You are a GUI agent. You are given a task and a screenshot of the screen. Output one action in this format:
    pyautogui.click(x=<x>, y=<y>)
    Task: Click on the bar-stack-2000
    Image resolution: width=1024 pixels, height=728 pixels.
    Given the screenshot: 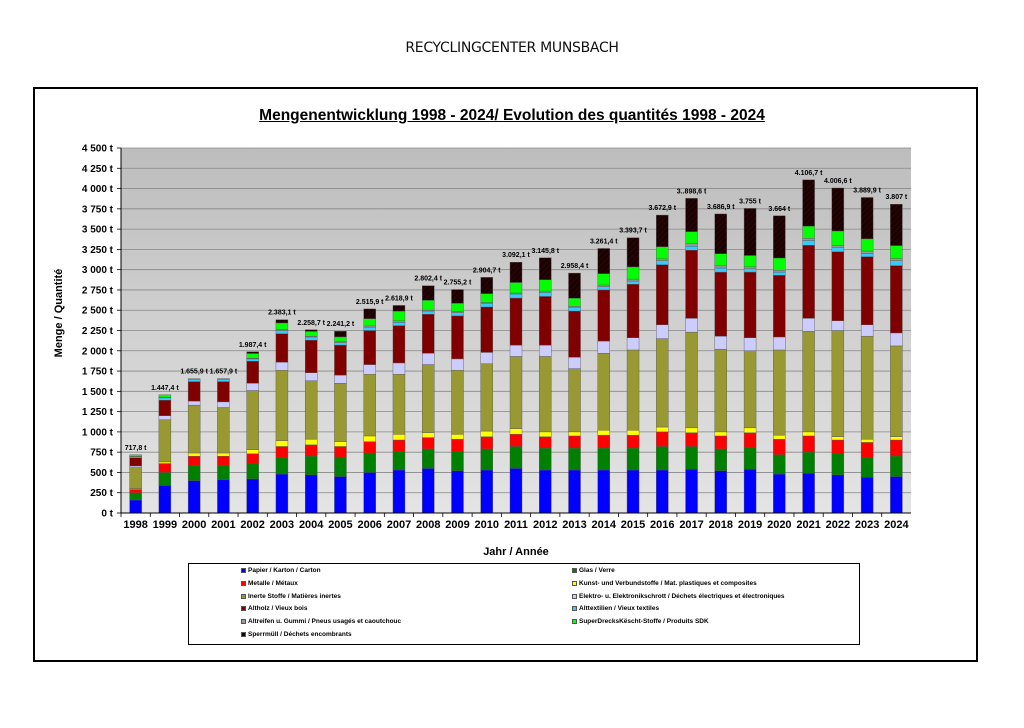 What is the action you would take?
    pyautogui.click(x=194, y=446)
    